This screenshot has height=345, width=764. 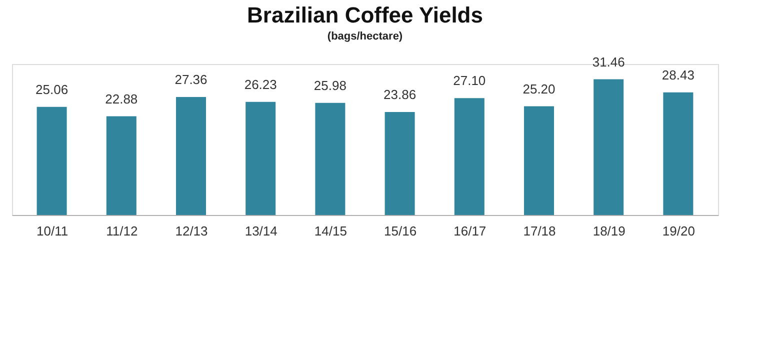 What do you see at coordinates (122, 231) in the screenshot?
I see `x-tick-label: 11/12` at bounding box center [122, 231].